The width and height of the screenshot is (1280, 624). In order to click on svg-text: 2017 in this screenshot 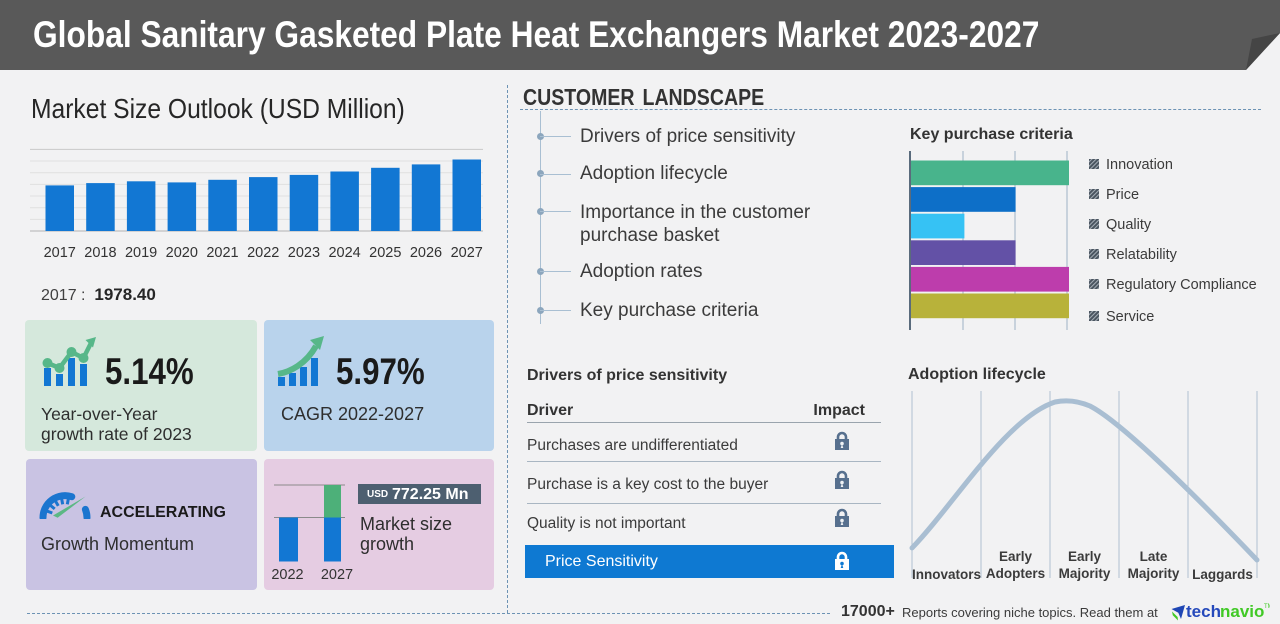, I will do `click(60, 252)`.